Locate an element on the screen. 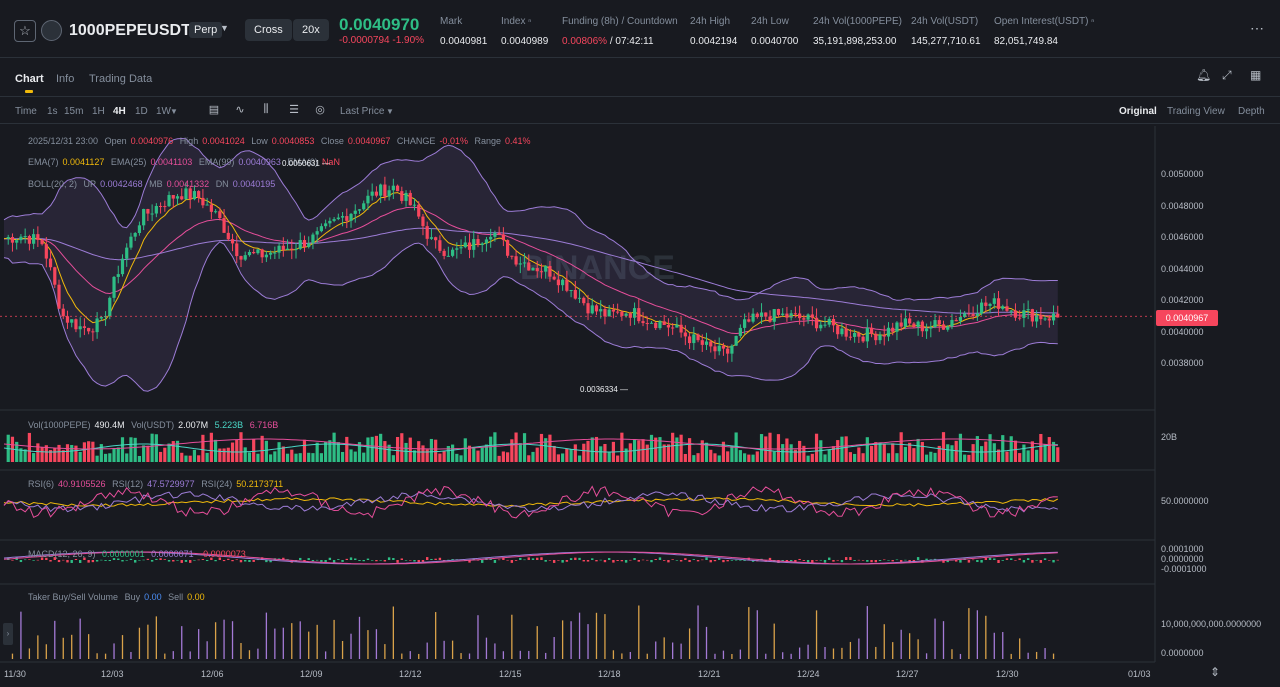  legend-label: Vol(1000PEPE) is located at coordinates (59, 425).